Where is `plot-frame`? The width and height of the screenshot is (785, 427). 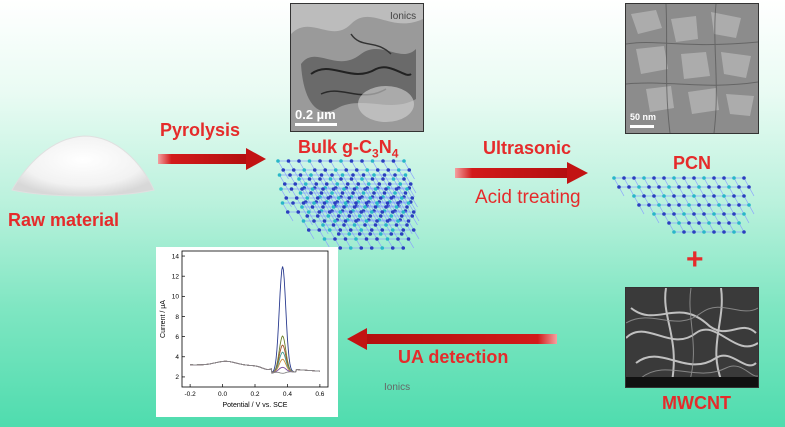
plot-frame is located at coordinates (255, 319).